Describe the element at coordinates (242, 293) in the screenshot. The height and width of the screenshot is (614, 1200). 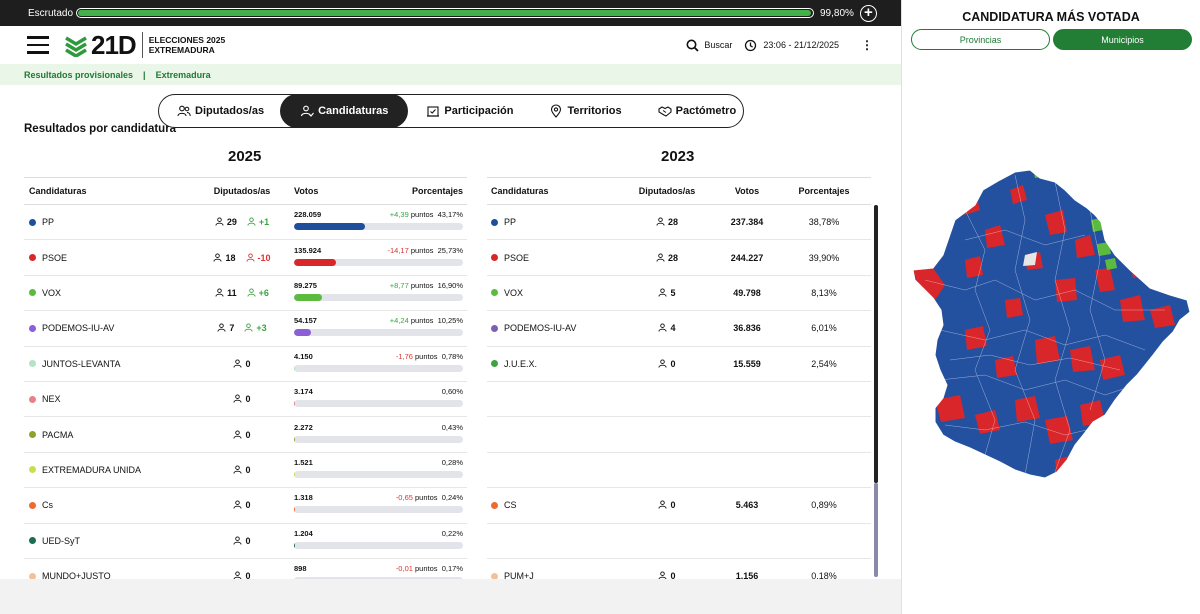
I see `seats-cell: 11 +6` at that location.